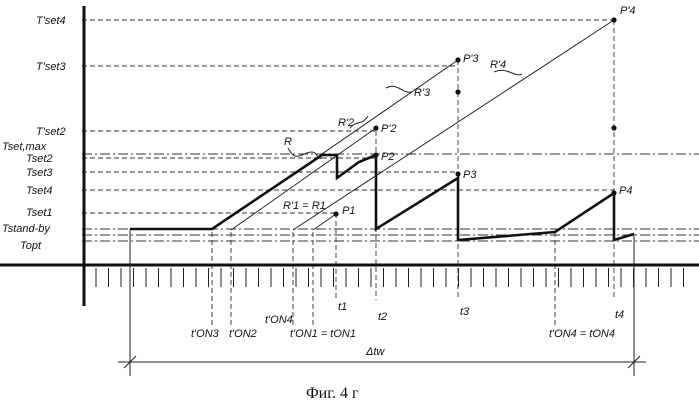  What do you see at coordinates (243, 334) in the screenshot?
I see `x-label-ton2-prime: t'ON2` at bounding box center [243, 334].